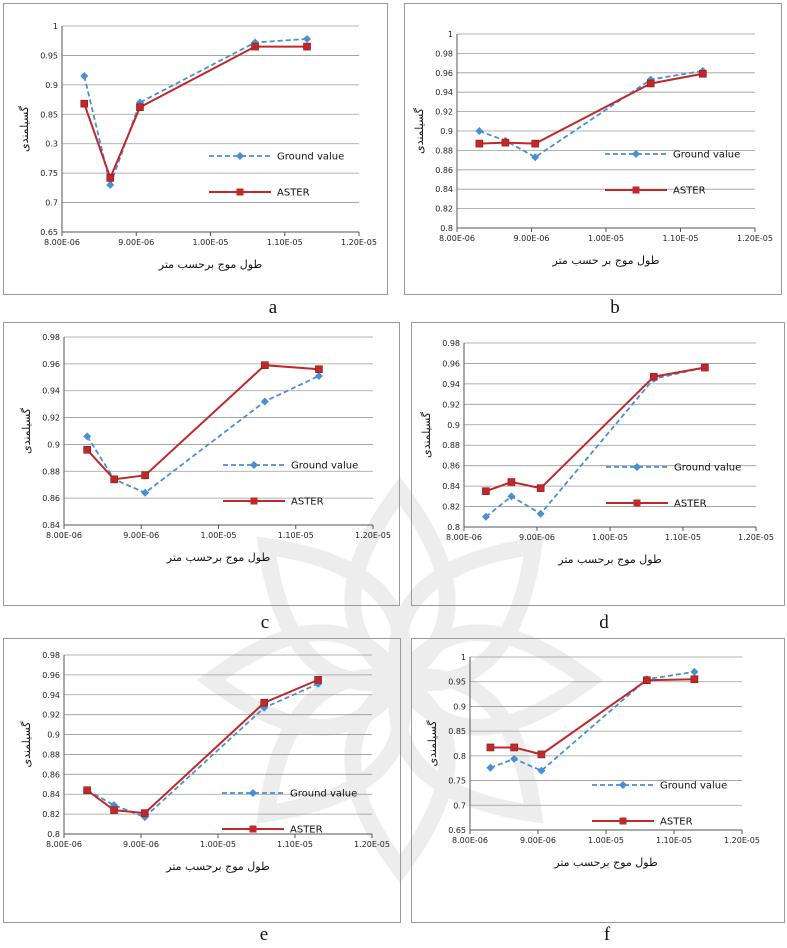 The width and height of the screenshot is (787, 948). What do you see at coordinates (742, 840) in the screenshot?
I see `x-tick-label-f: 1.20E-05` at bounding box center [742, 840].